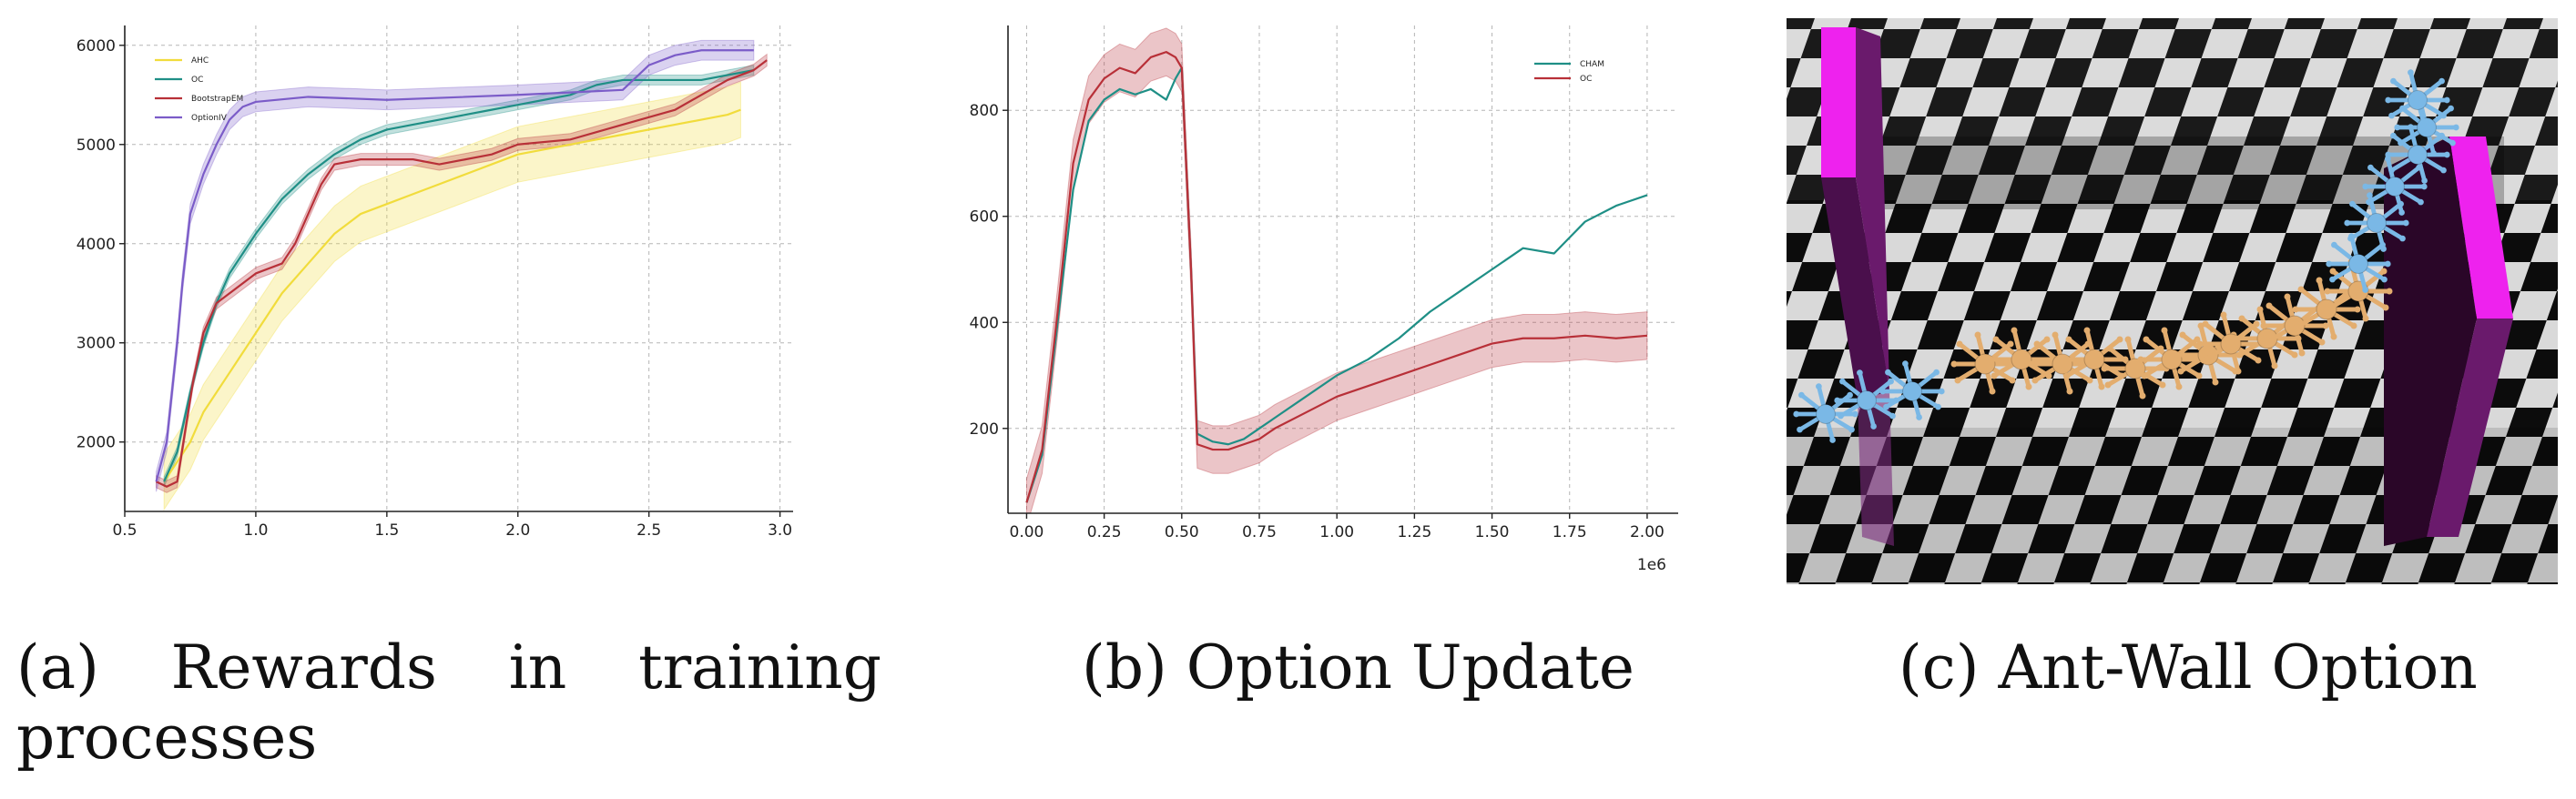 The height and width of the screenshot is (799, 2576). What do you see at coordinates (985, 429) in the screenshot?
I see `chart-b-ytick-label: 200` at bounding box center [985, 429].